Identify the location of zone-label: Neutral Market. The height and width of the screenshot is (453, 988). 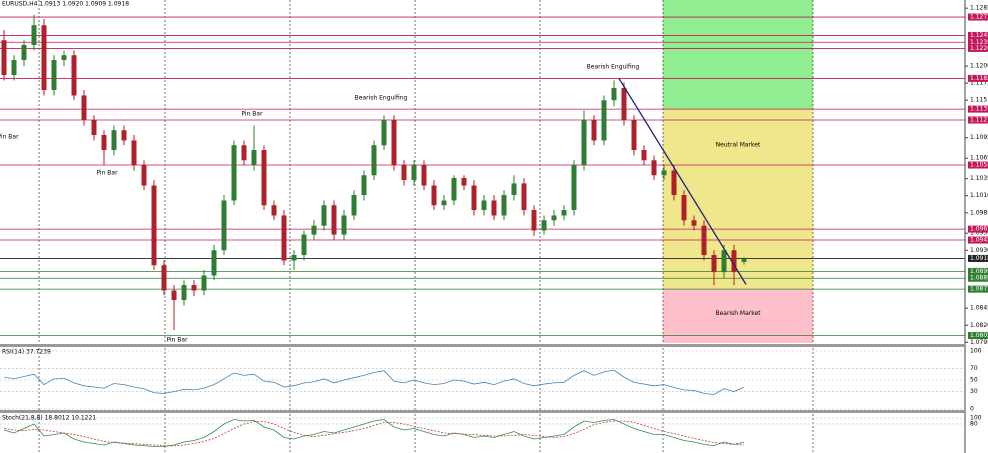
(738, 145).